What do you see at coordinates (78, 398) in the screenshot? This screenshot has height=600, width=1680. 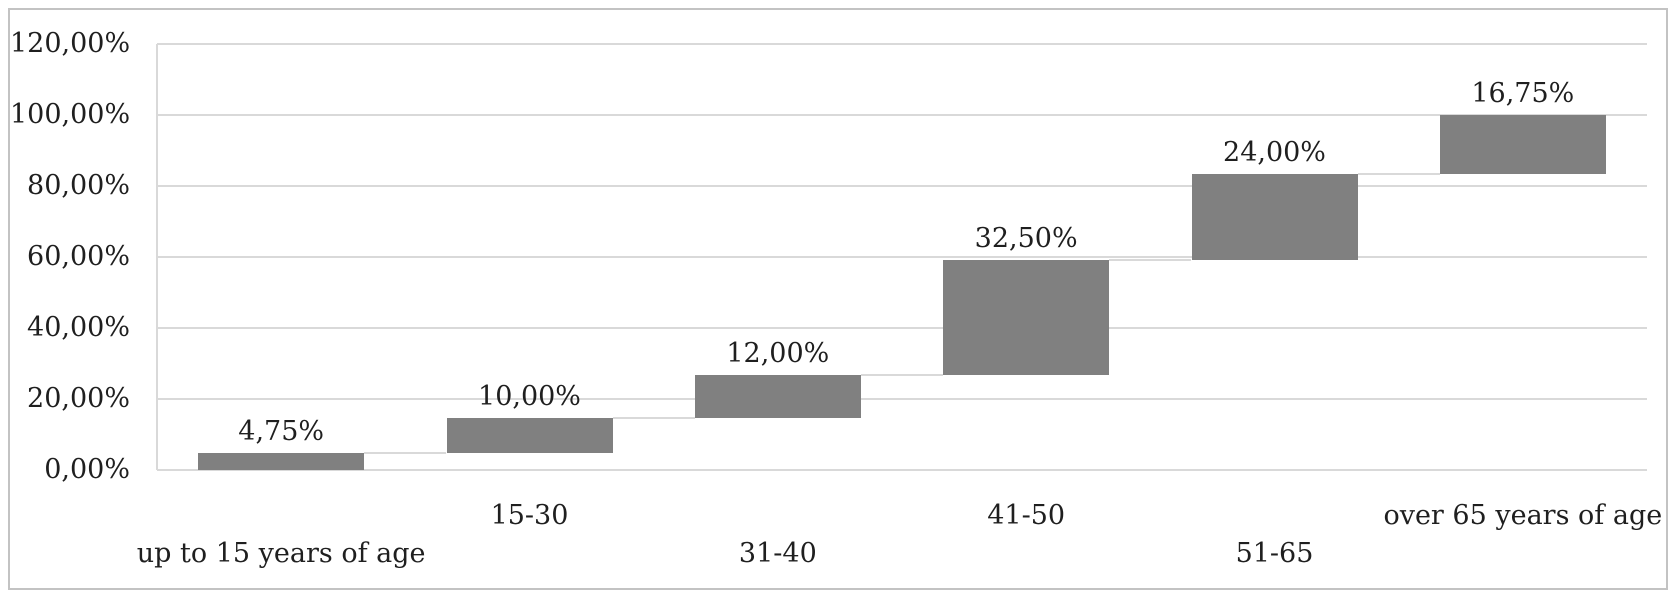 I see `y-axis-tick-label: 20,00%` at bounding box center [78, 398].